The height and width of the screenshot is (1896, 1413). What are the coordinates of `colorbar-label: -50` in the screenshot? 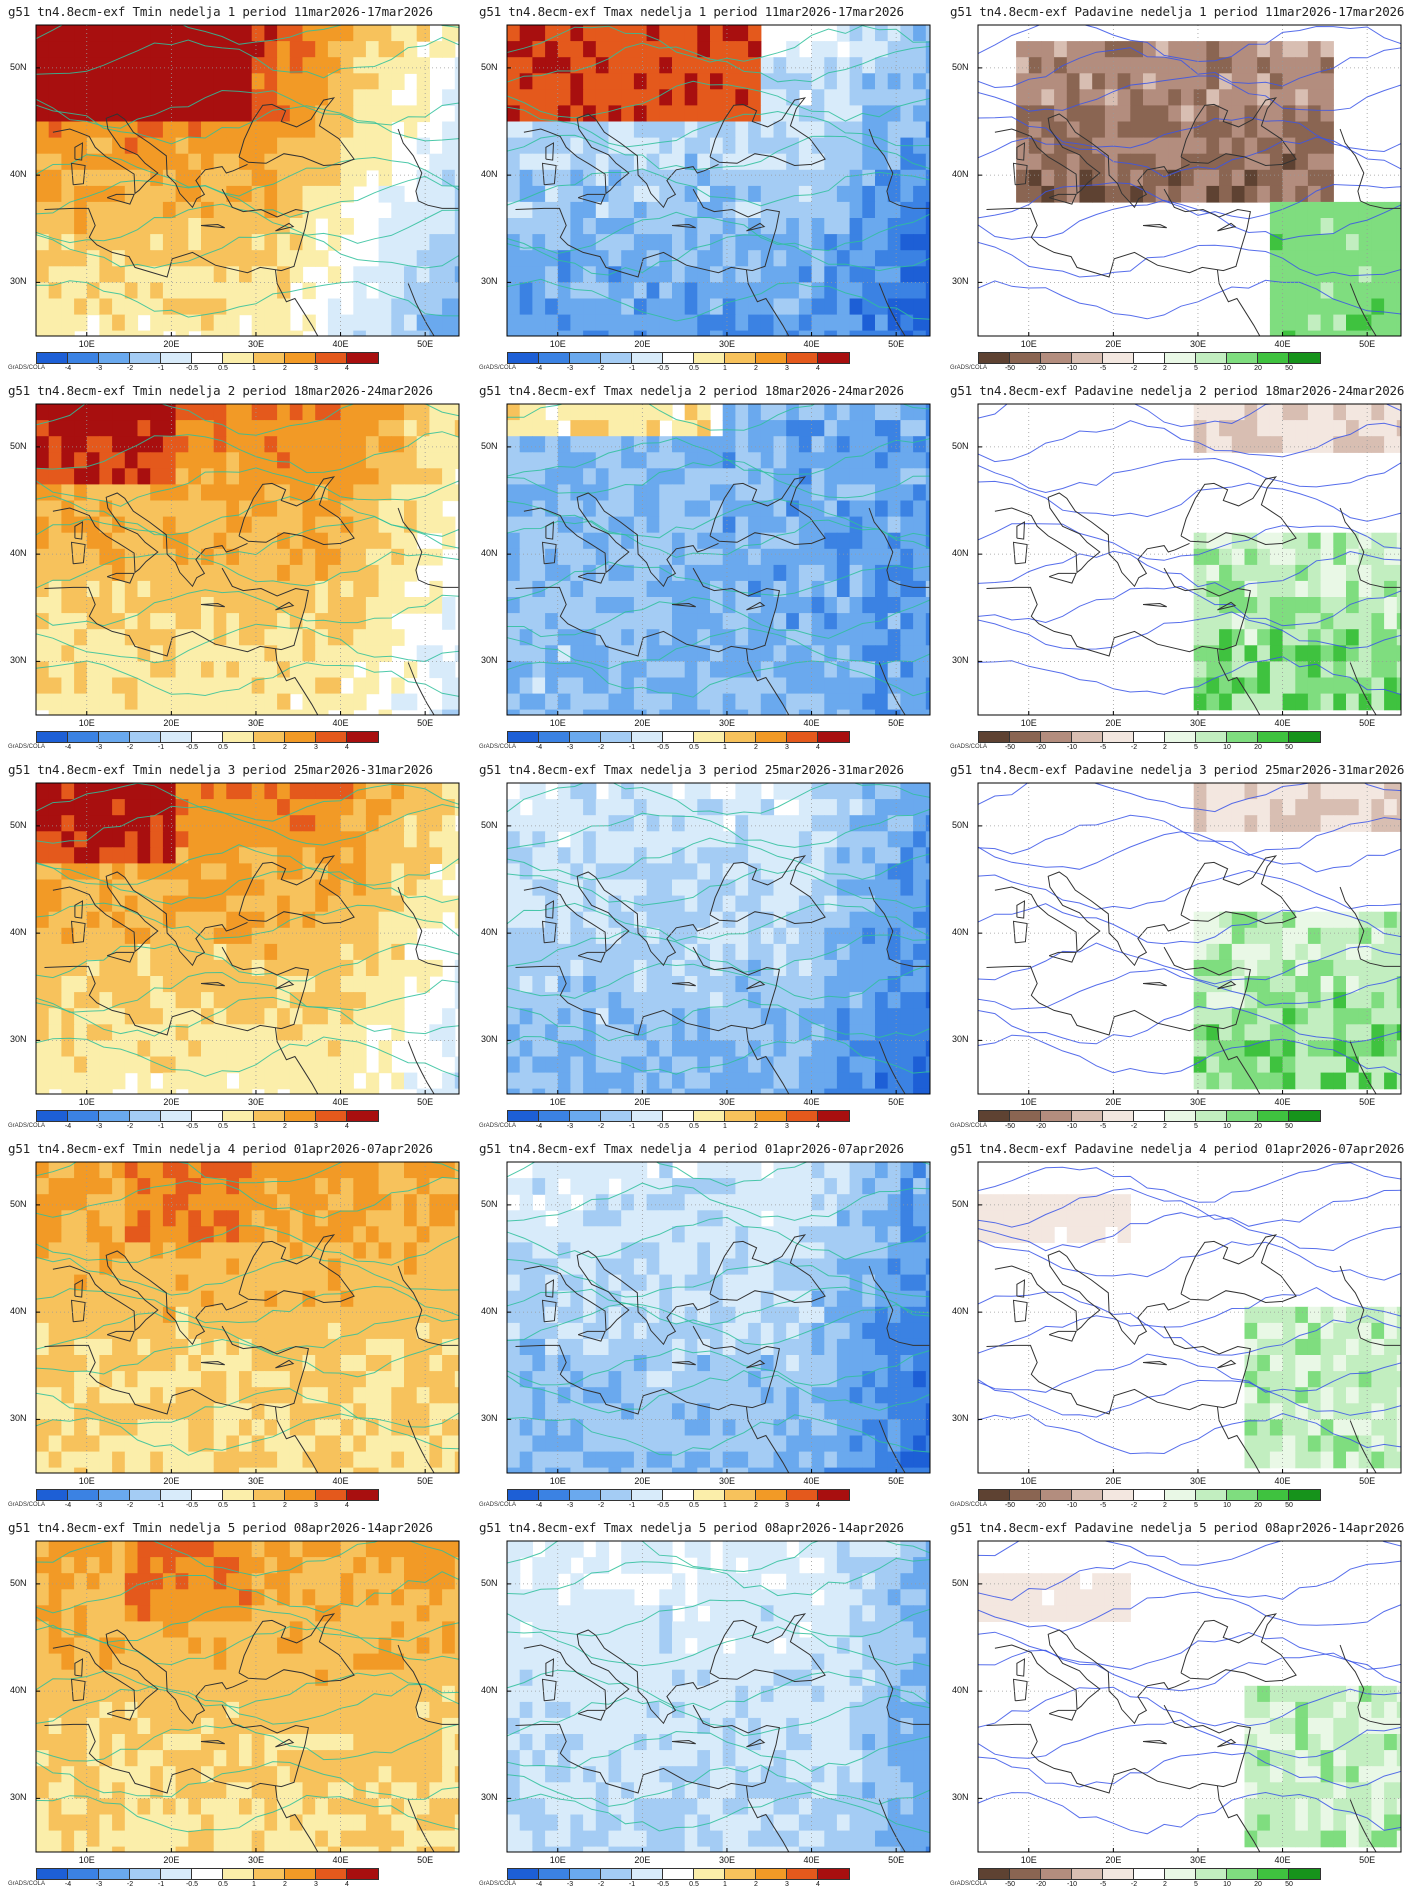 It's located at (1010, 368).